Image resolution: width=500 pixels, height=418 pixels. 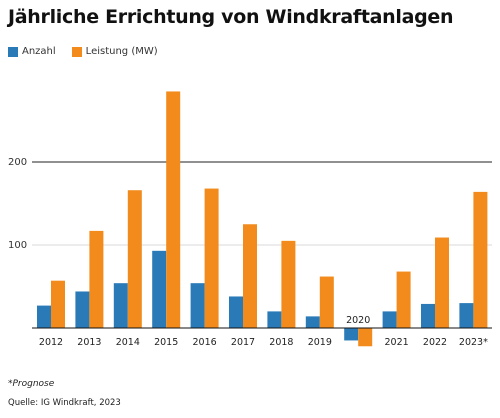 I want to click on x-tick-label: 2012, so click(x=51, y=342).